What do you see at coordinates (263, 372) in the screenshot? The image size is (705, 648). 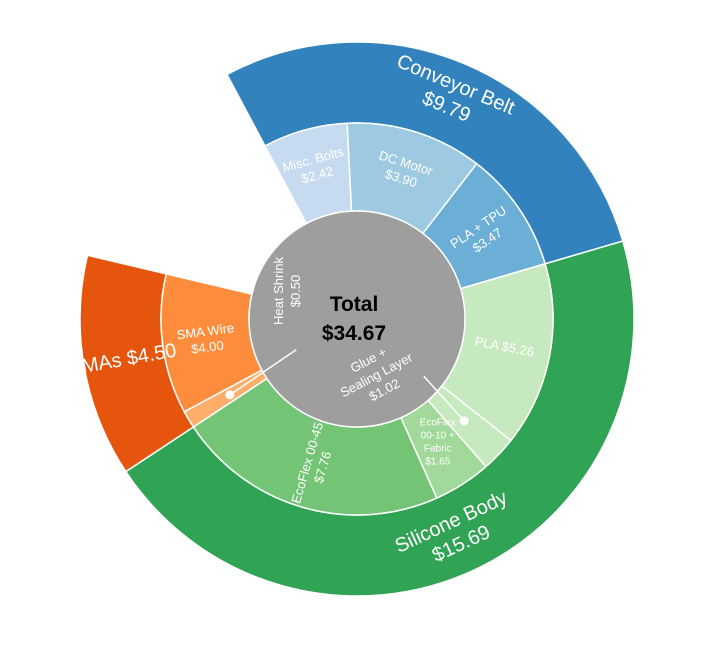 I see `leader-line-heat-shrink` at bounding box center [263, 372].